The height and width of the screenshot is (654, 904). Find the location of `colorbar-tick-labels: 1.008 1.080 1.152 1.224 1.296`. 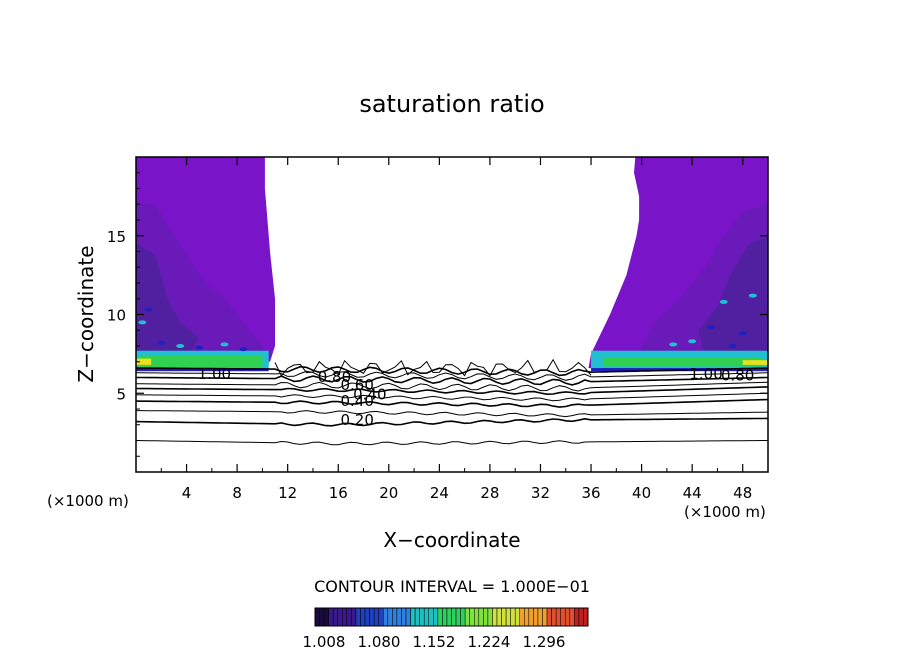

colorbar-tick-labels: 1.008 1.080 1.152 1.224 1.296 is located at coordinates (434, 642).